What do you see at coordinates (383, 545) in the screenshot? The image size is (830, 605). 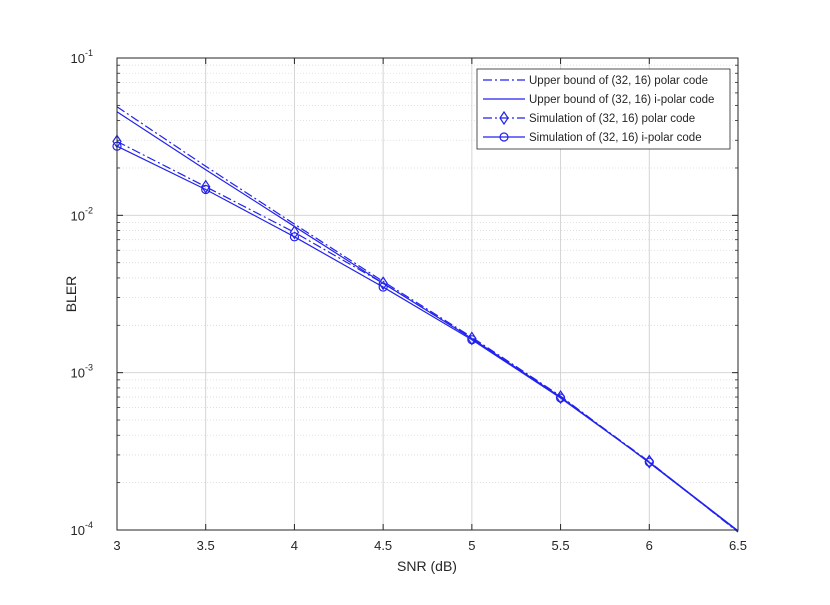 I see `x-tick-label: 4.5` at bounding box center [383, 545].